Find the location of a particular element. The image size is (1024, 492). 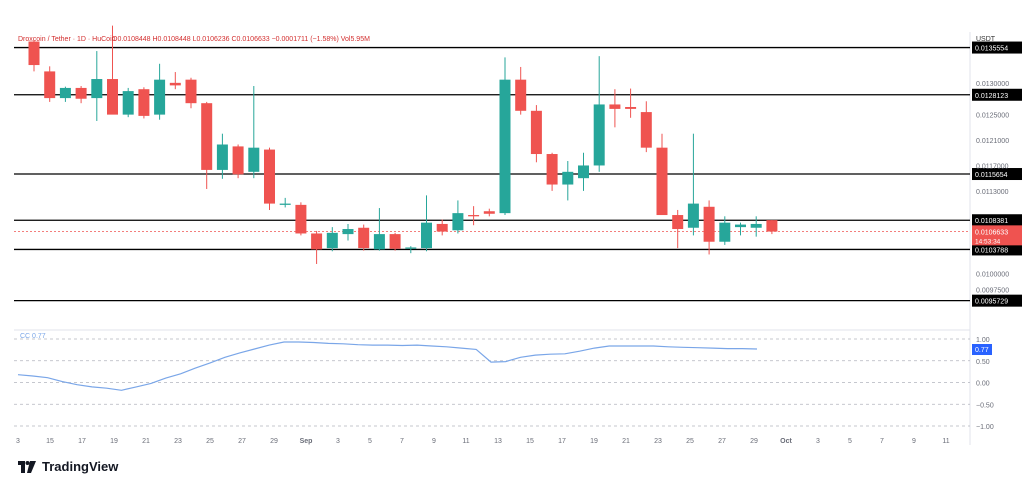

x-tick-label: Sep is located at coordinates (306, 441).